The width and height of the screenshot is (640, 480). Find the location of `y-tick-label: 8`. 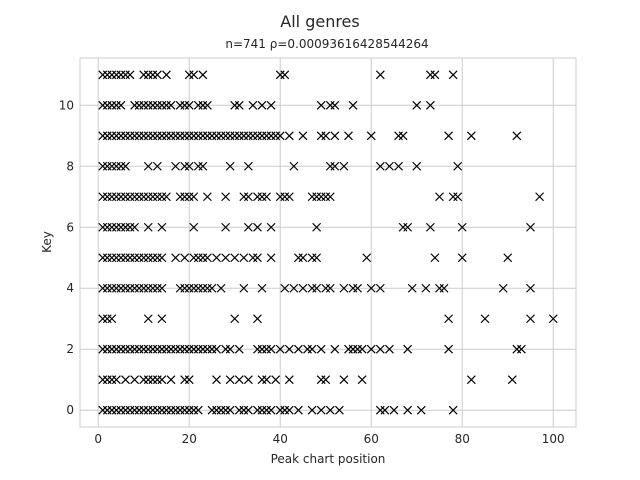

y-tick-label: 8 is located at coordinates (70, 166).